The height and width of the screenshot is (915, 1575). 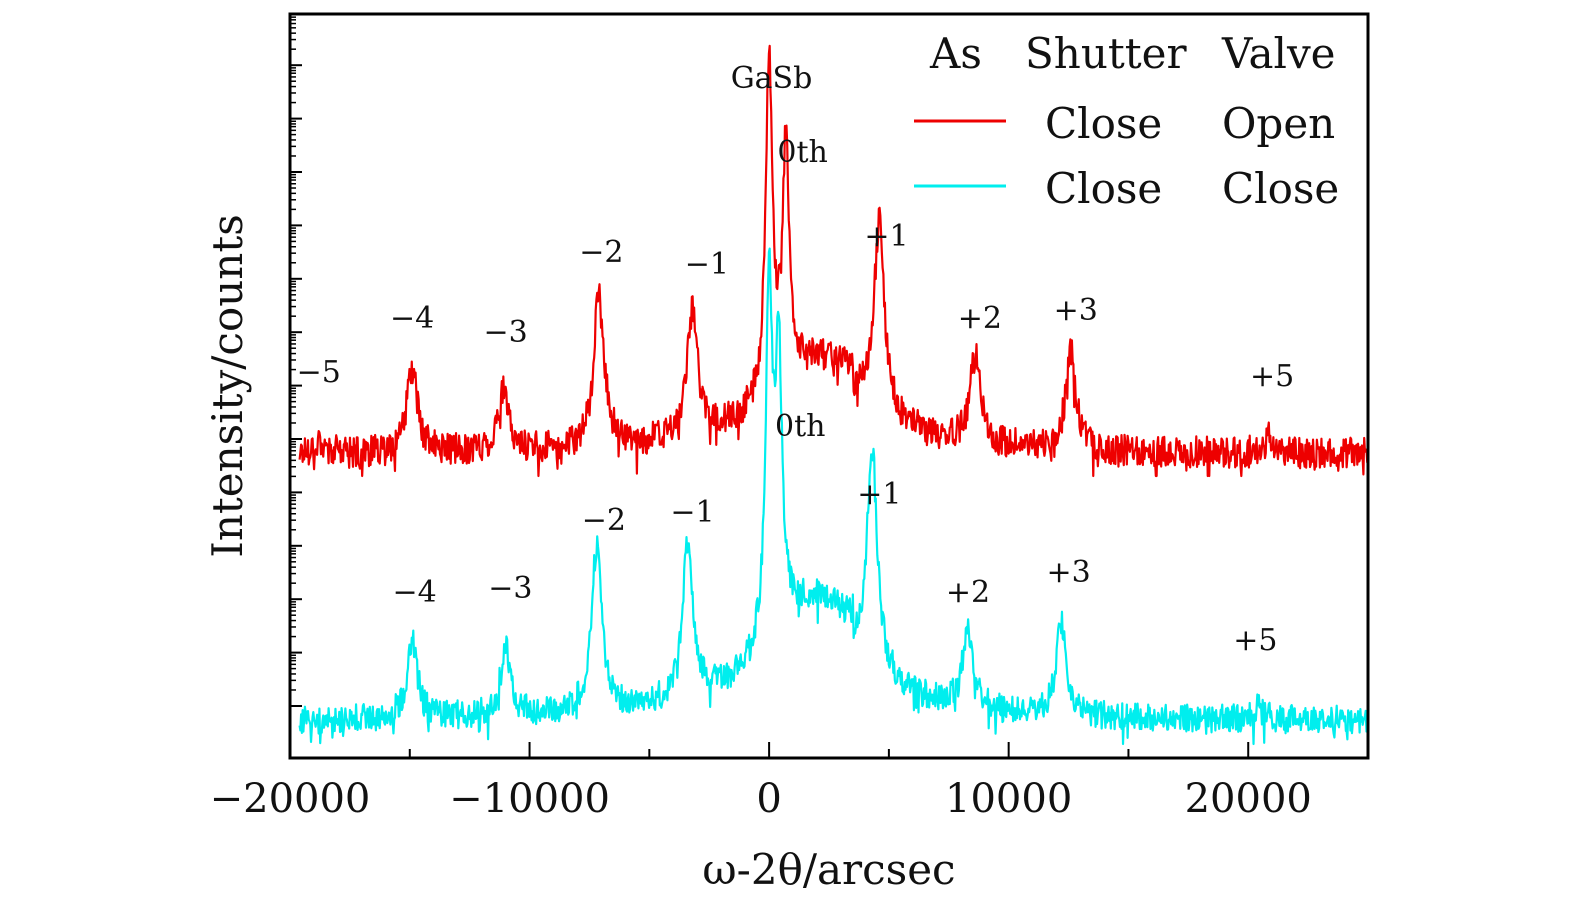 What do you see at coordinates (290, 799) in the screenshot?
I see `x-tick-label: −20000` at bounding box center [290, 799].